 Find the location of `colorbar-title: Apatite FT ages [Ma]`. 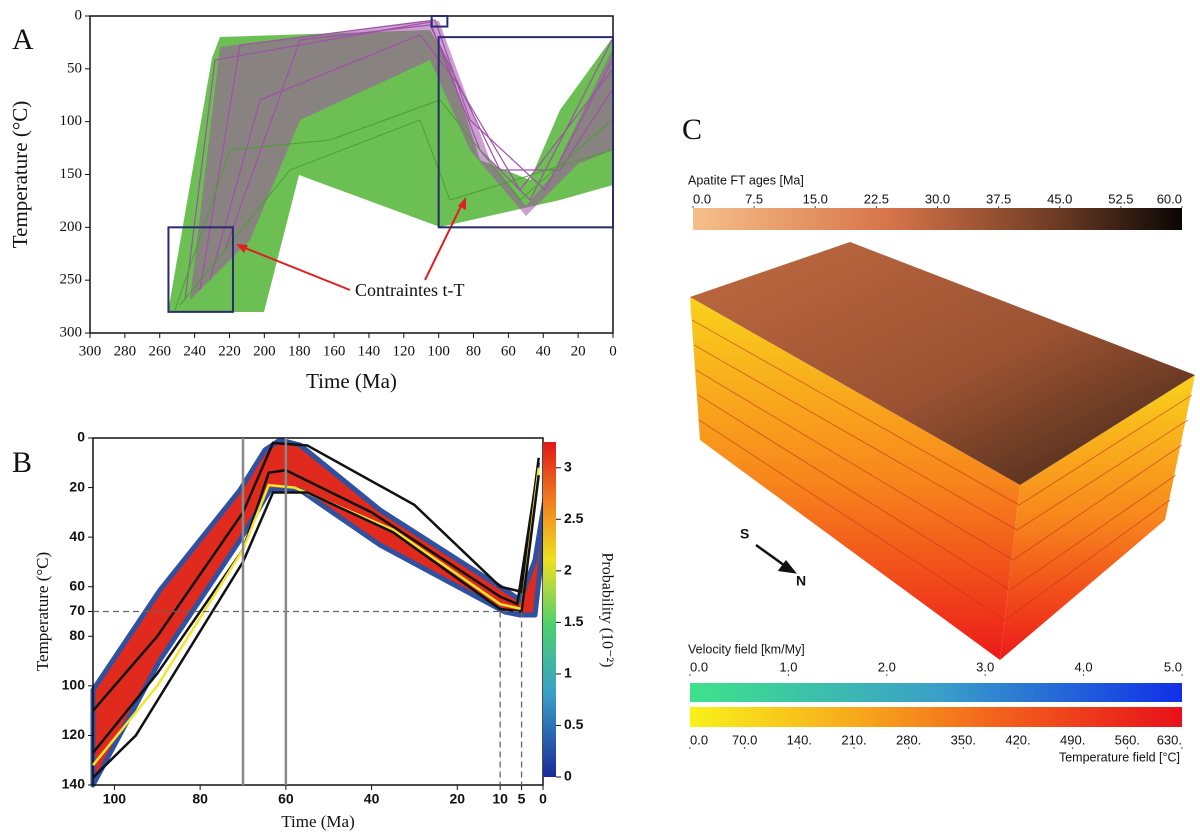

colorbar-title: Apatite FT ages [Ma] is located at coordinates (746, 180).